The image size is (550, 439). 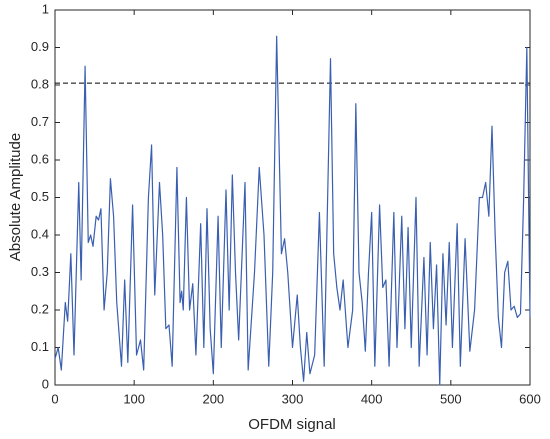 I want to click on y-tick-label: 0.6, so click(x=40, y=158).